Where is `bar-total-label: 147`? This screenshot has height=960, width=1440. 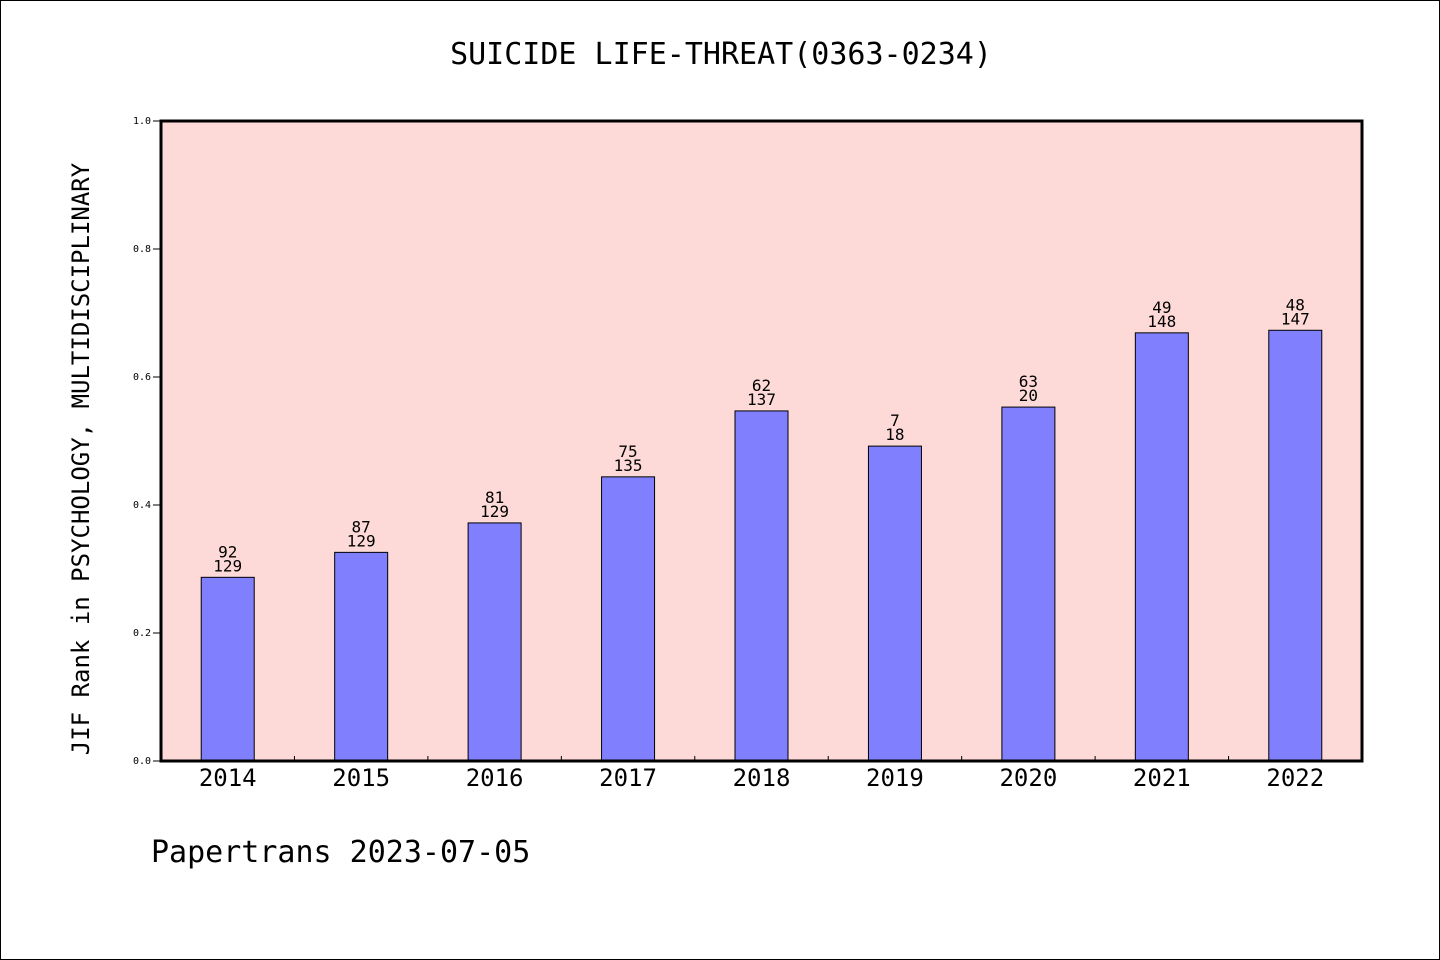 bar-total-label: 147 is located at coordinates (1295, 318).